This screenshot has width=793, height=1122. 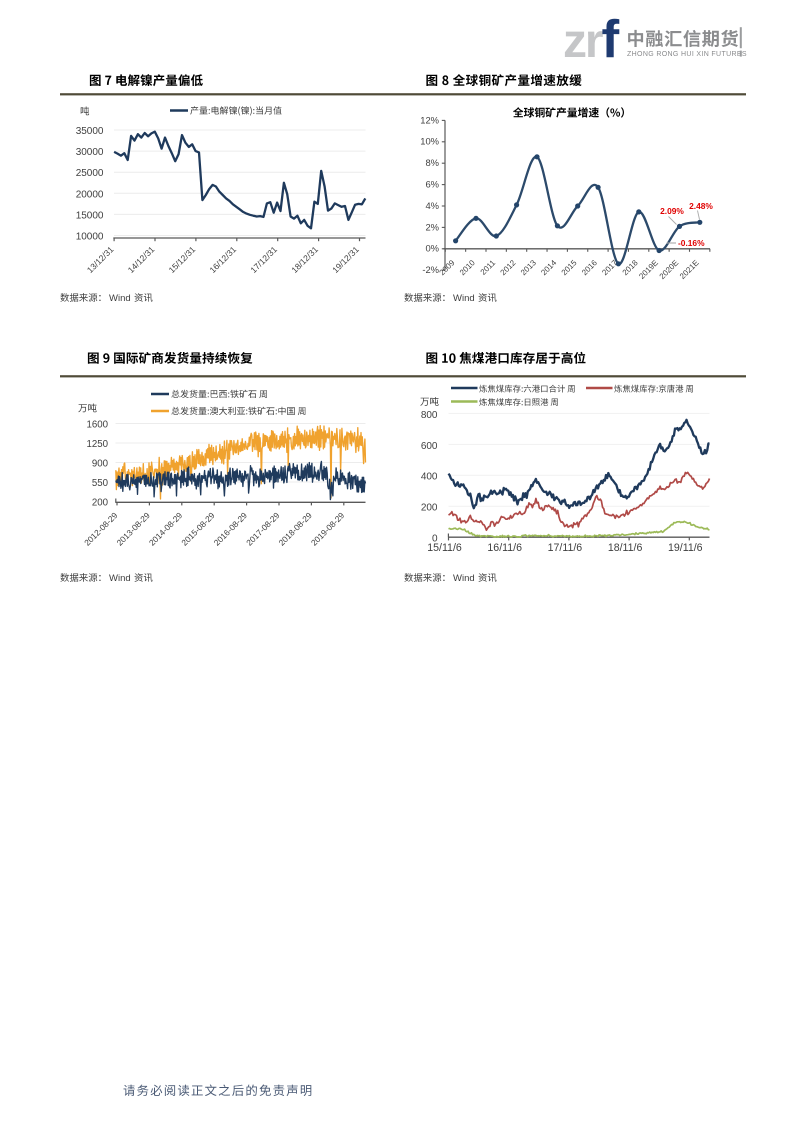 What do you see at coordinates (90, 237) in the screenshot?
I see `svg-text: 10000` at bounding box center [90, 237].